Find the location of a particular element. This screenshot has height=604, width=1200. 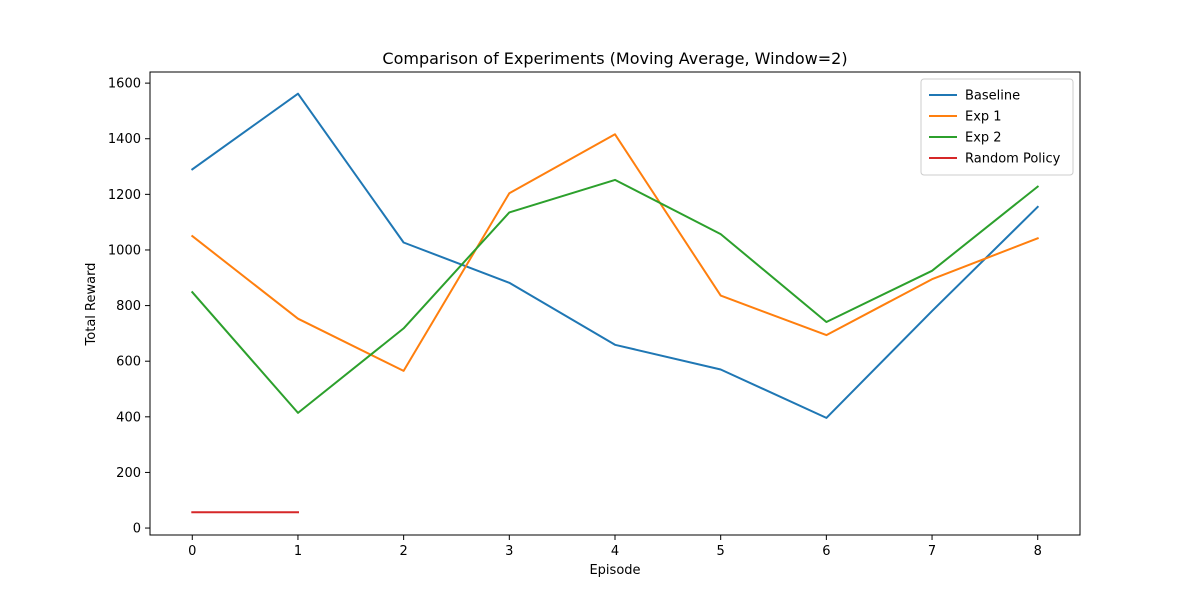

y-tick-label: 1600 is located at coordinates (124, 84).